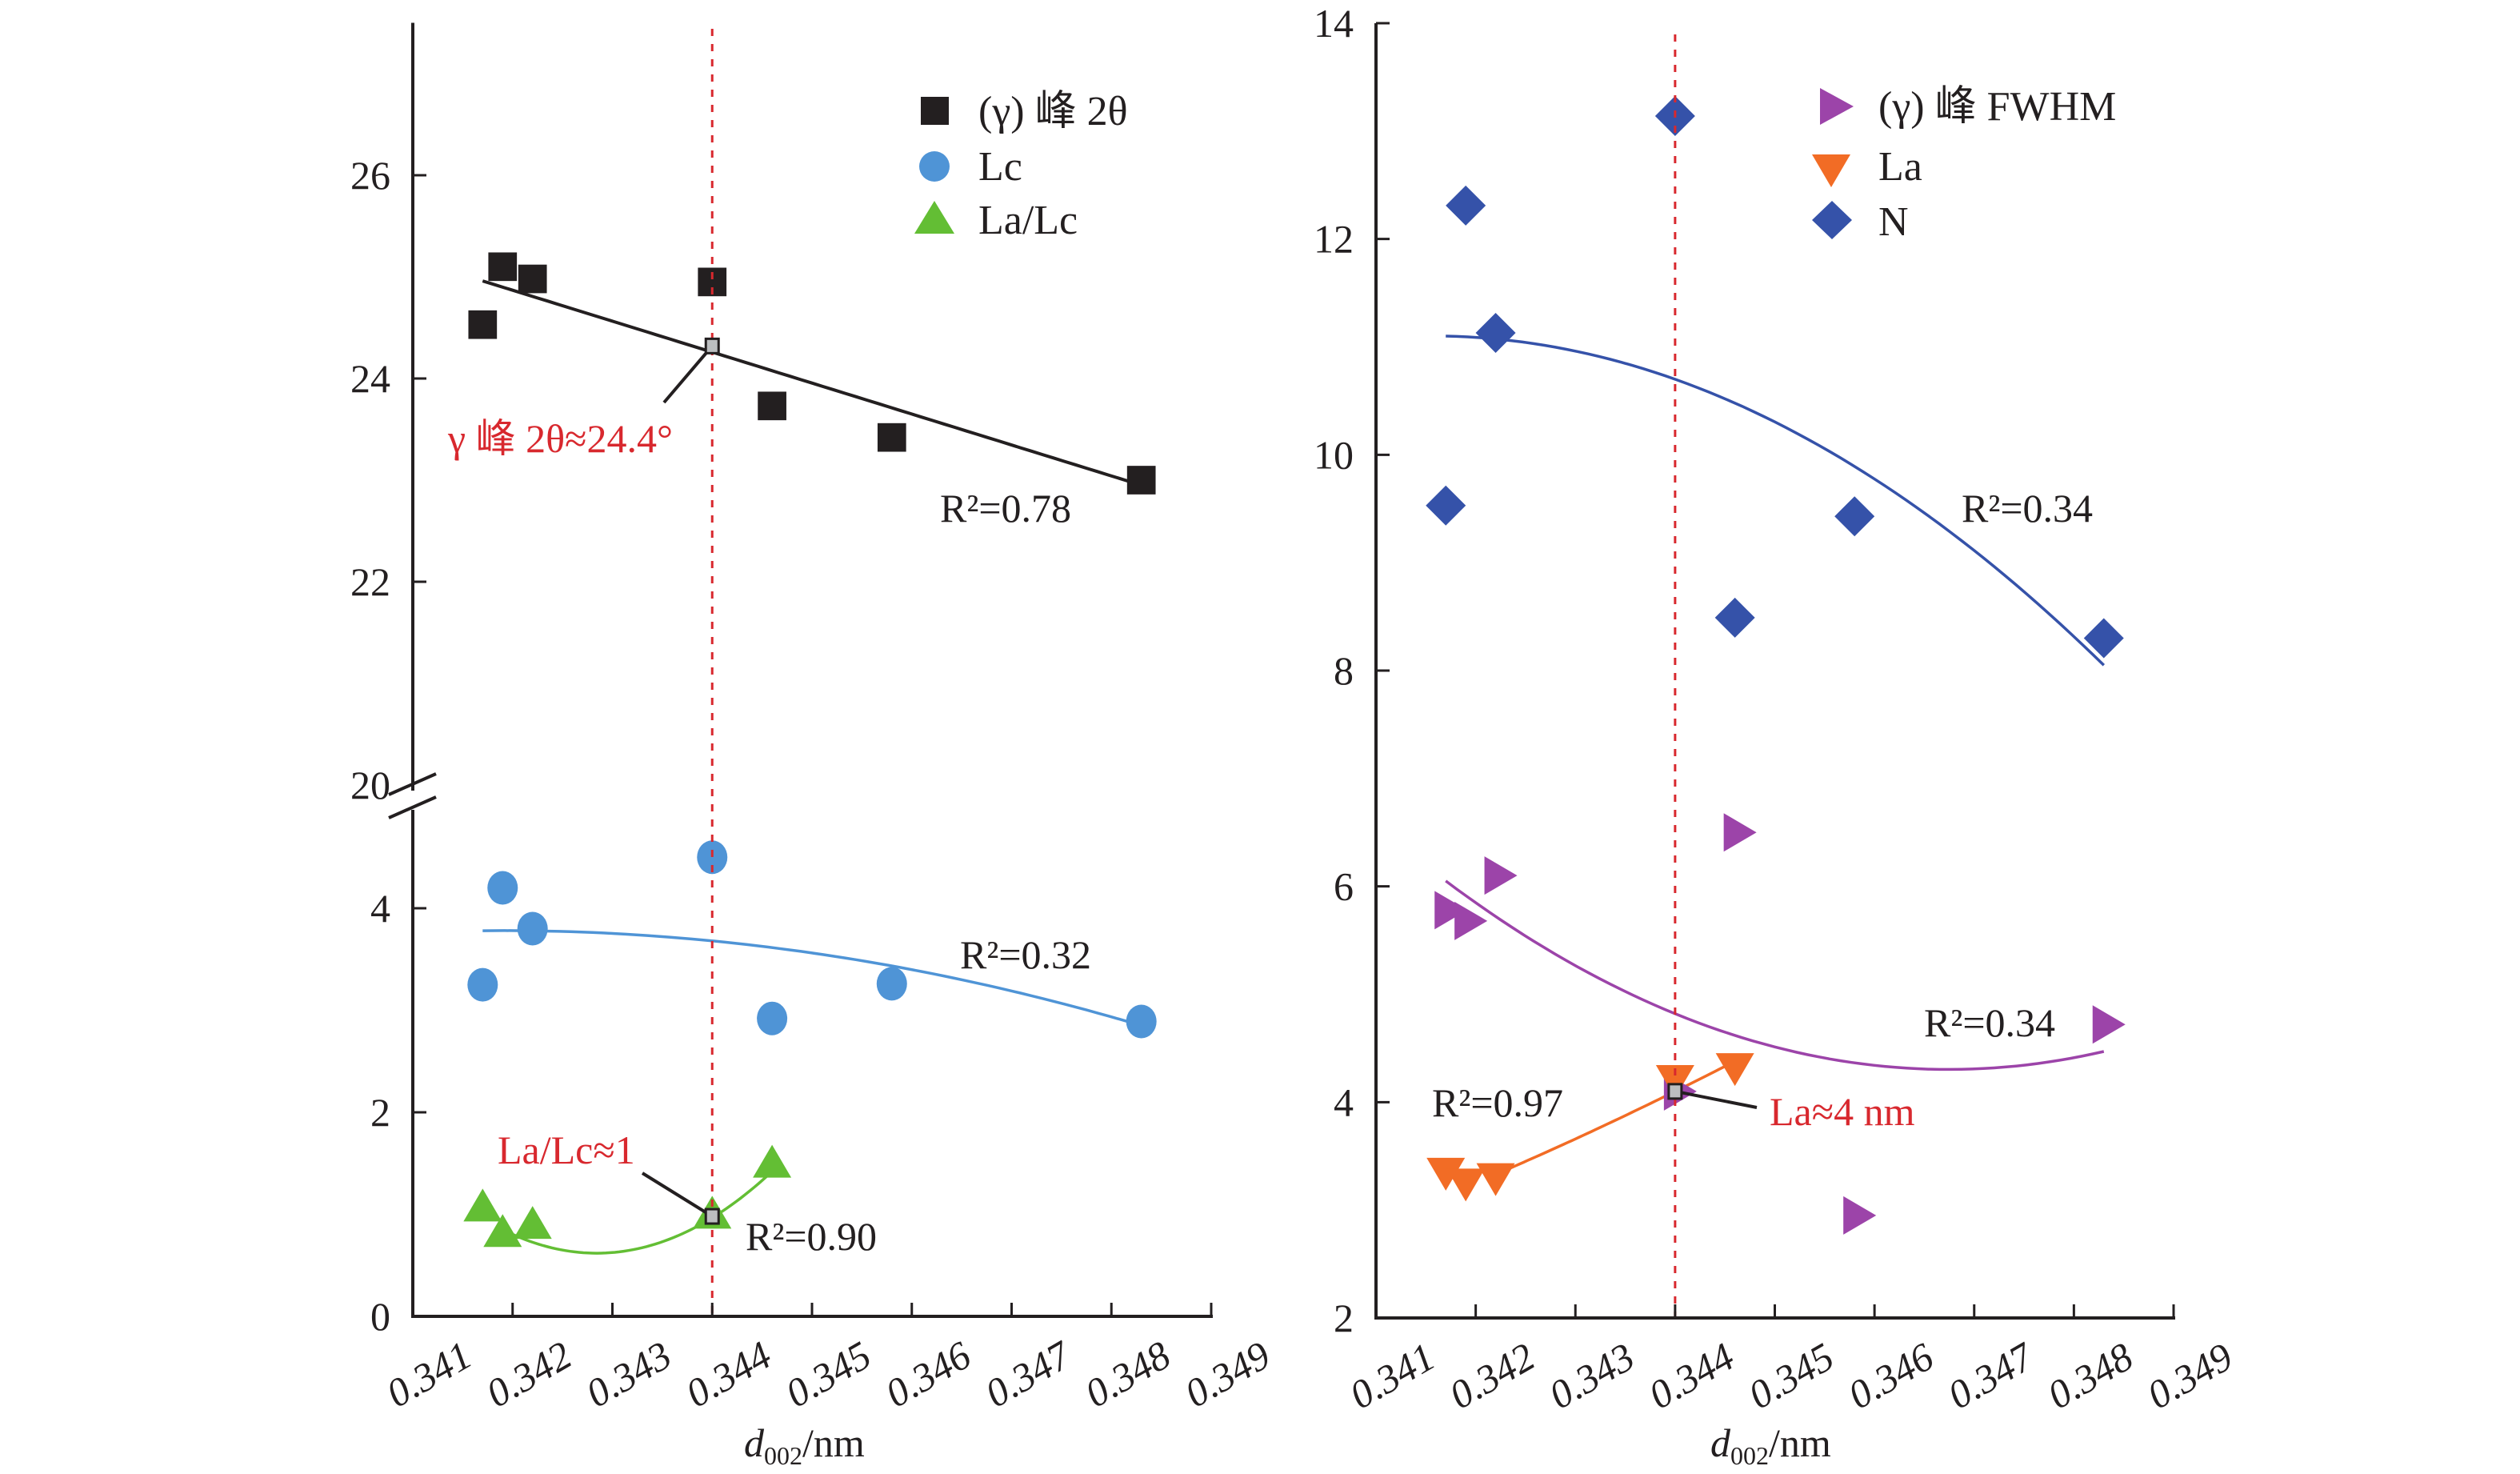  What do you see at coordinates (1991, 1375) in the screenshot?
I see `right-x-tick-label: 0.347` at bounding box center [1991, 1375].